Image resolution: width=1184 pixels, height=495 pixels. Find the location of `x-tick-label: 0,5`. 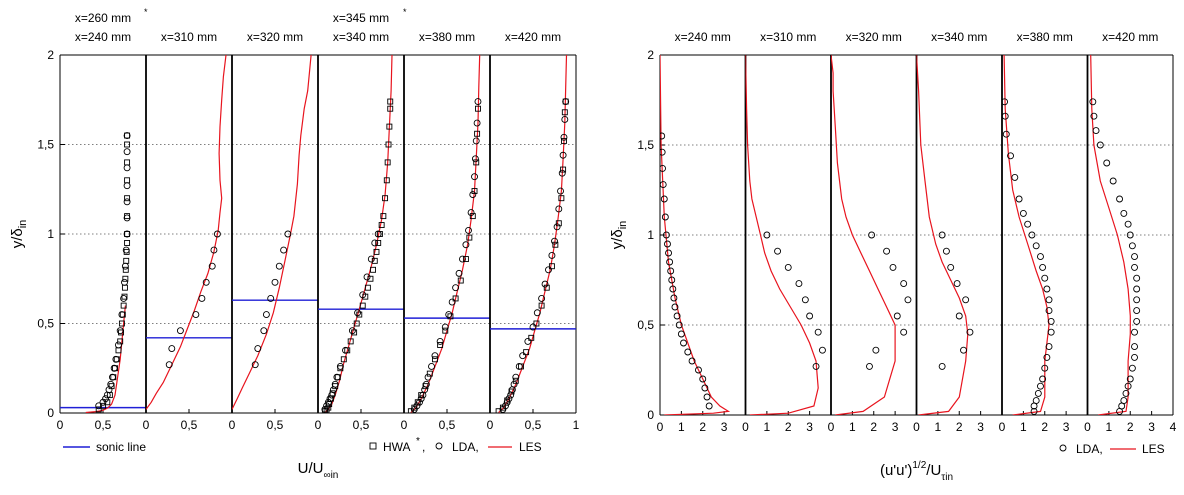

x-tick-label: 0,5 is located at coordinates (447, 425).